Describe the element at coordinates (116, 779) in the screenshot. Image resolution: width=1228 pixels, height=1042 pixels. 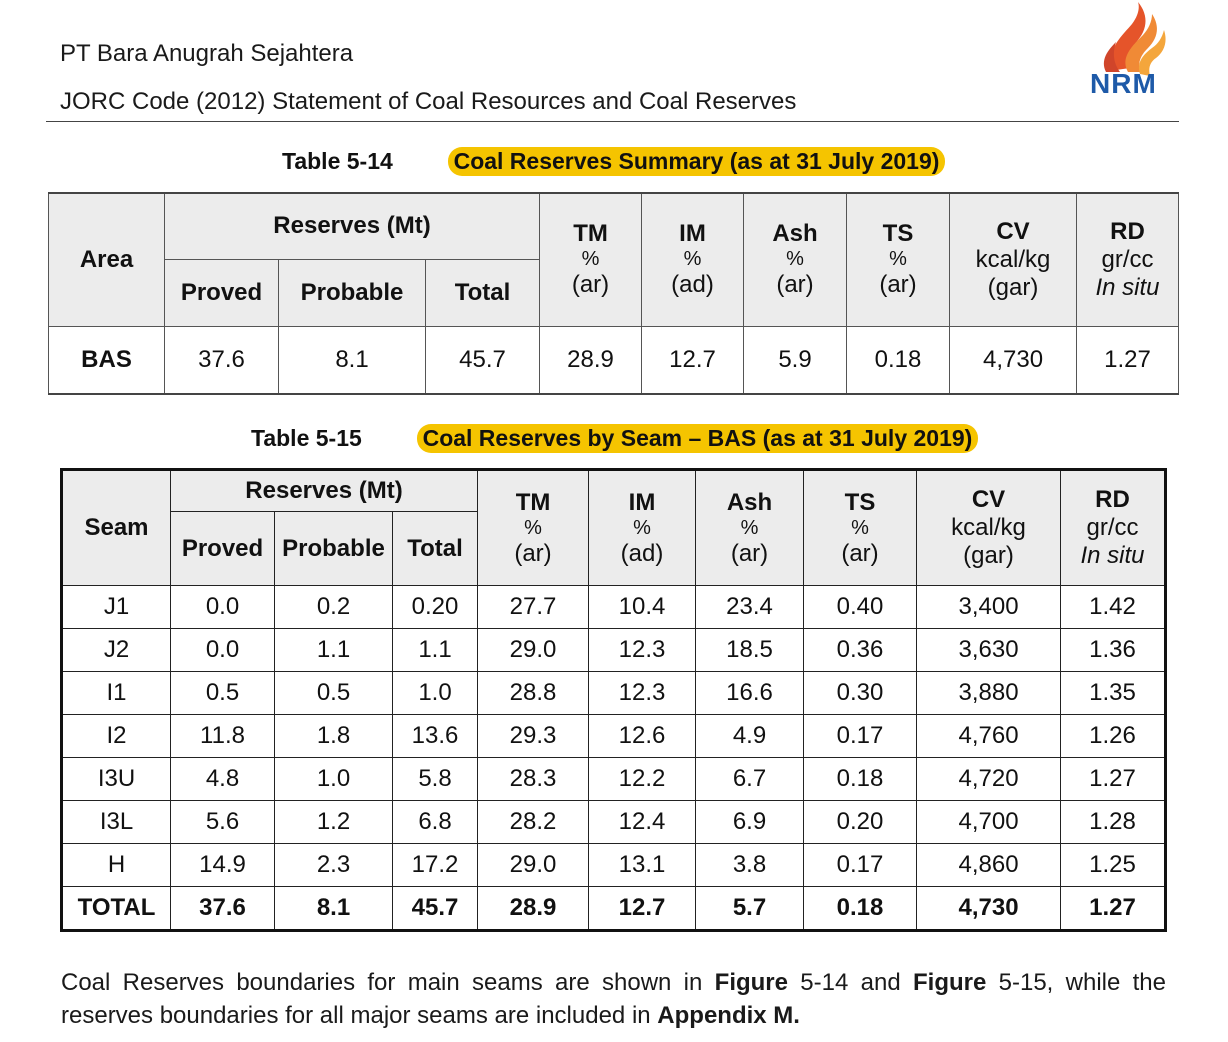
I see `cell-seam: I3U` at that location.